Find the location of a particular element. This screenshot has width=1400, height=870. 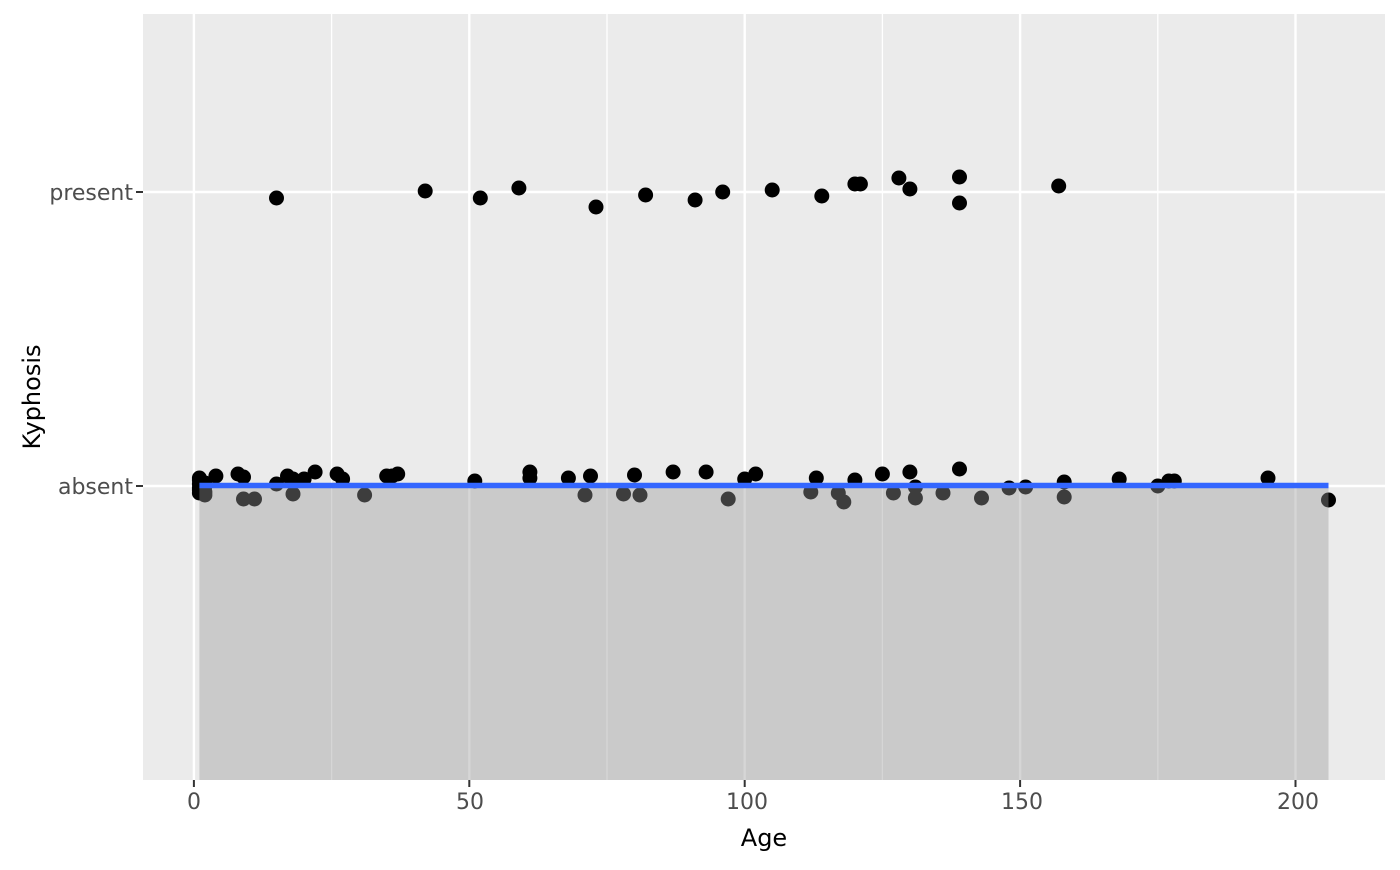

y-tick-label-present: present is located at coordinates (91, 193).